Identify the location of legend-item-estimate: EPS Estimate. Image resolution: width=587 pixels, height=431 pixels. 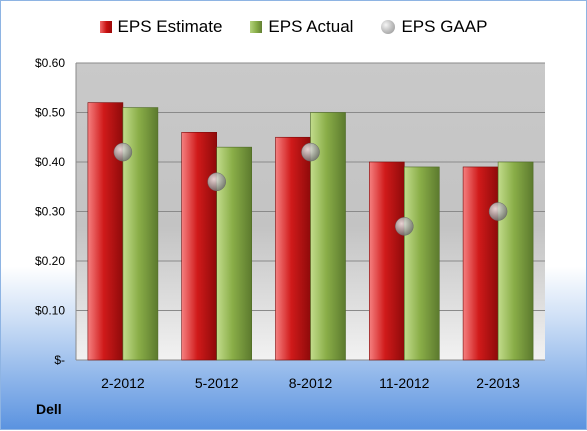
(161, 27).